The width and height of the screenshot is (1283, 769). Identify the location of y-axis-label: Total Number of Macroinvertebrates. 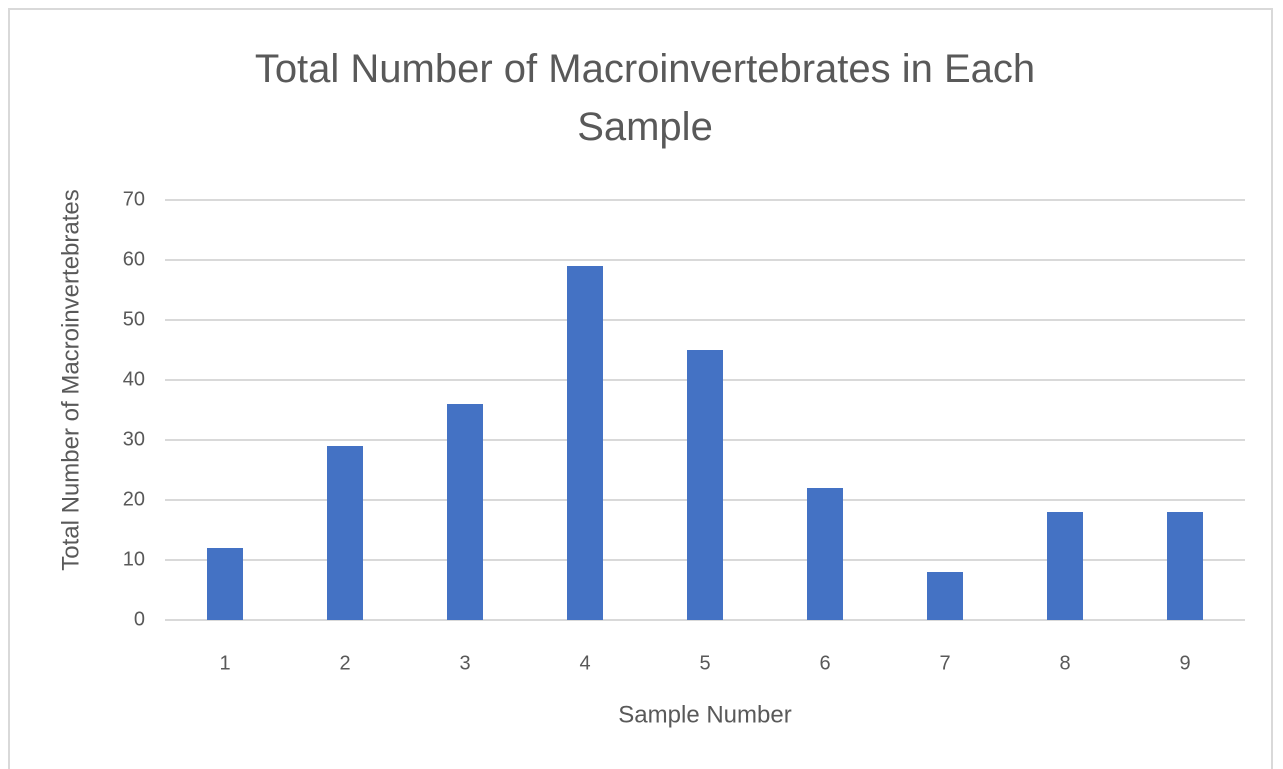
(70, 380).